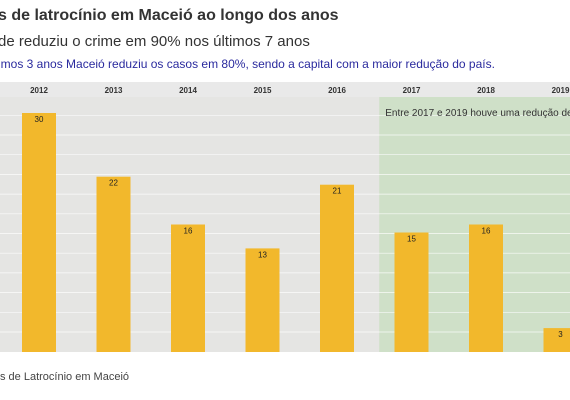  What do you see at coordinates (560, 334) in the screenshot?
I see `bar-value-label: 3` at bounding box center [560, 334].